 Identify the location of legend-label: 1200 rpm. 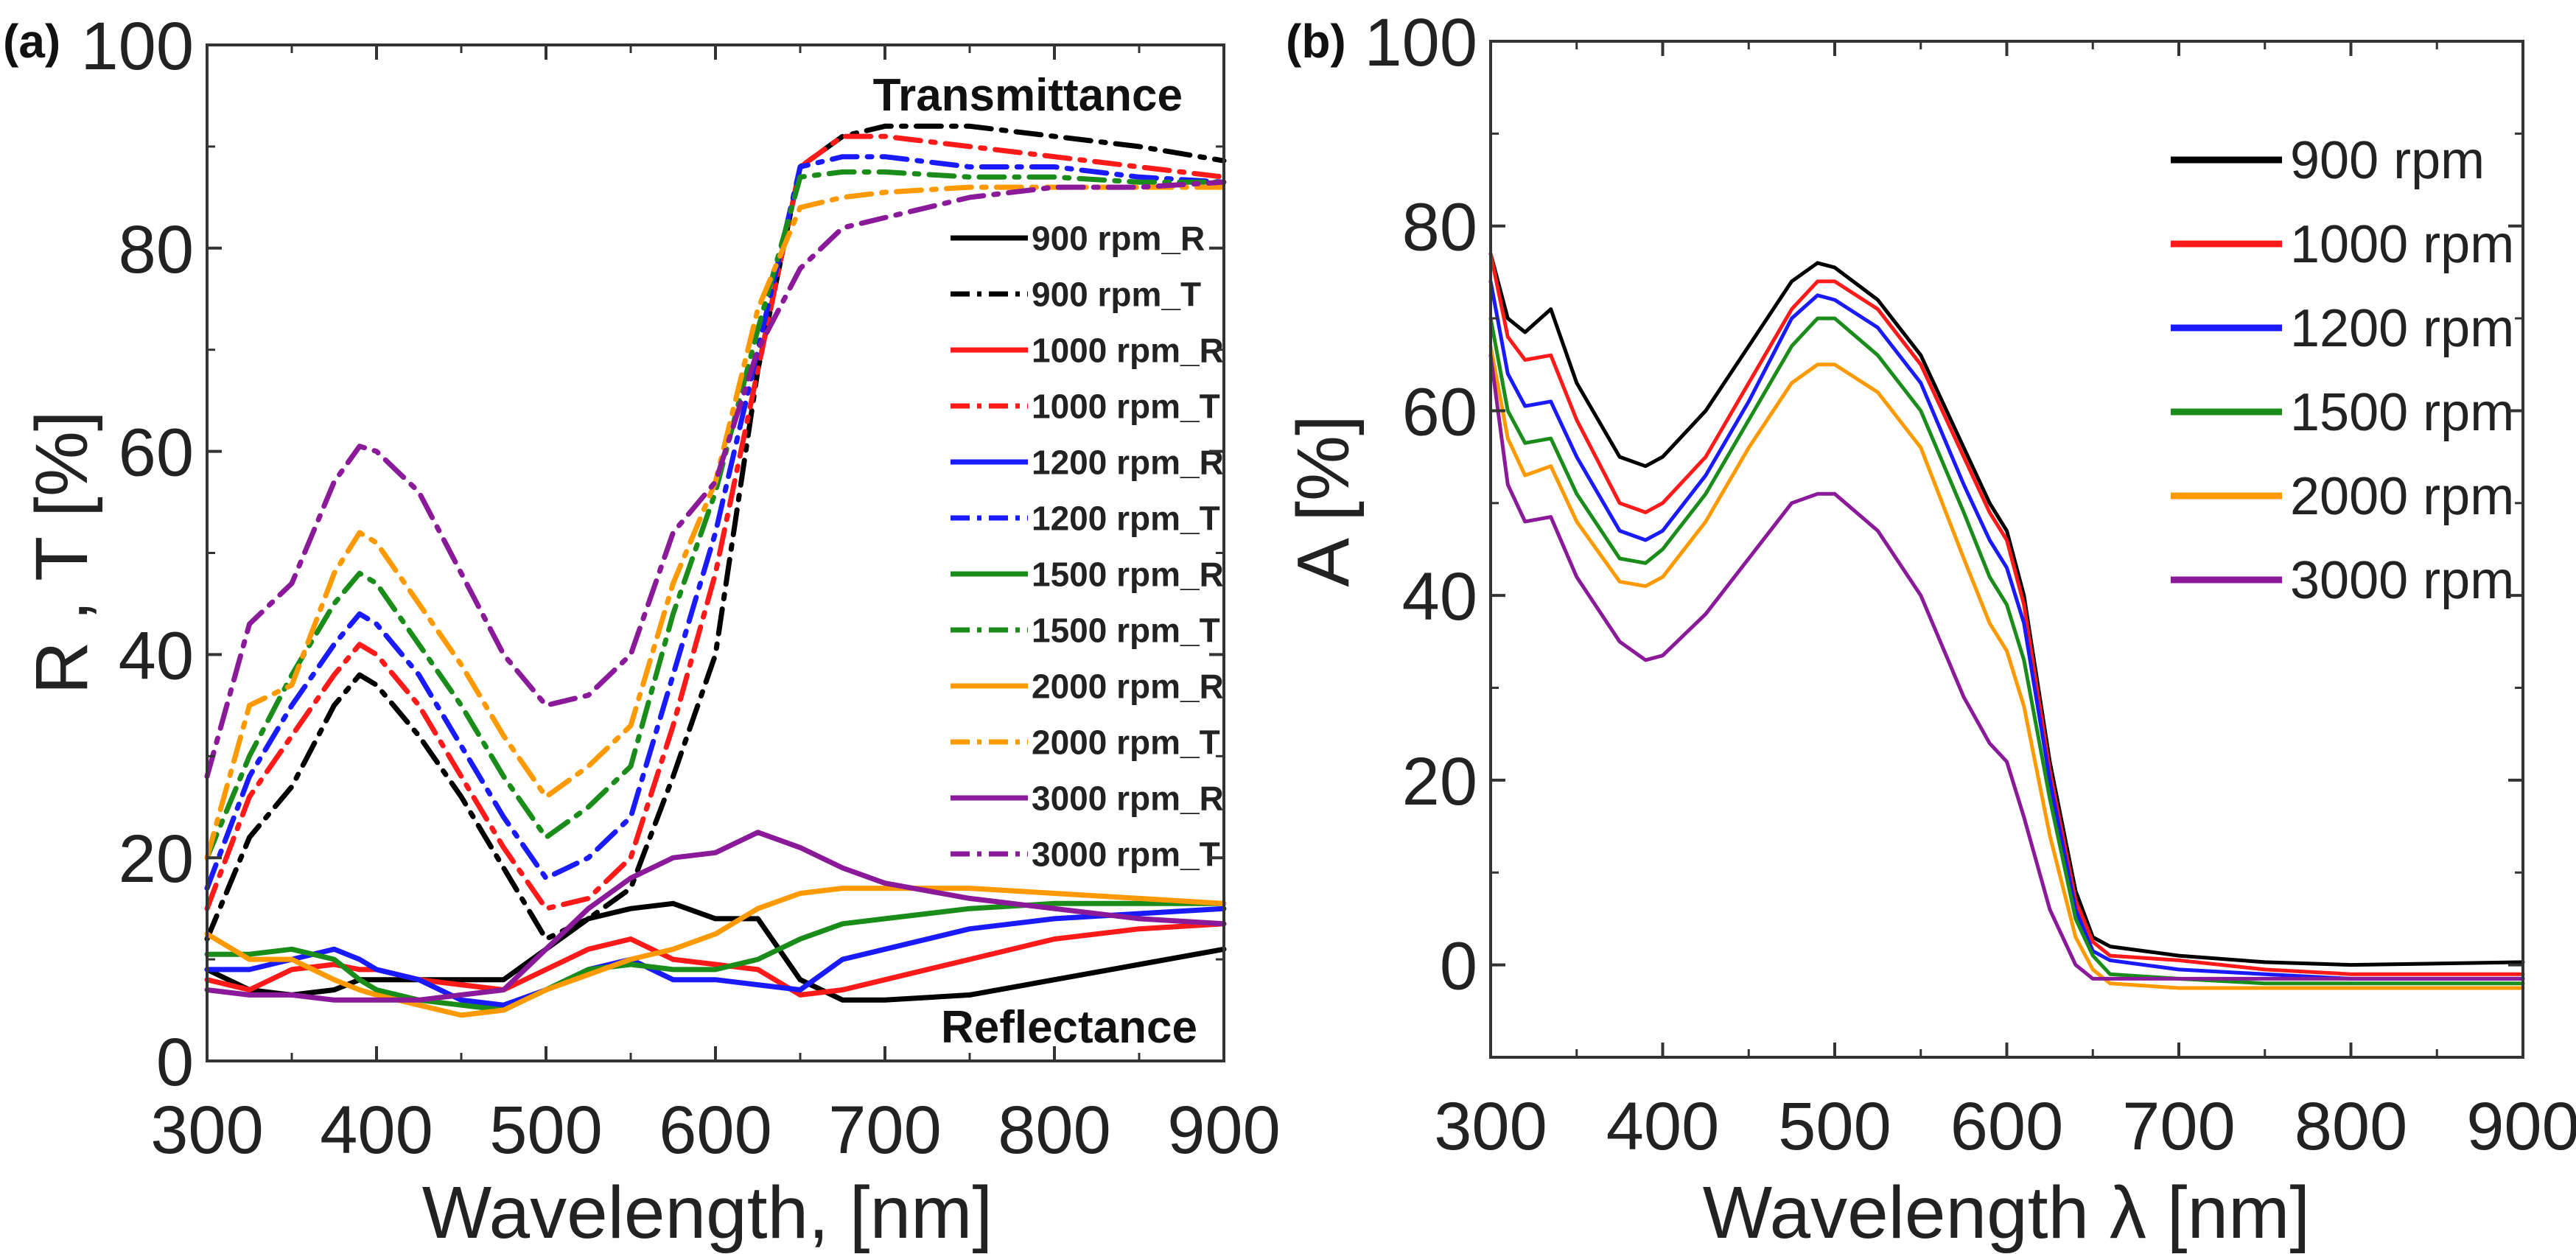
(2402, 328).